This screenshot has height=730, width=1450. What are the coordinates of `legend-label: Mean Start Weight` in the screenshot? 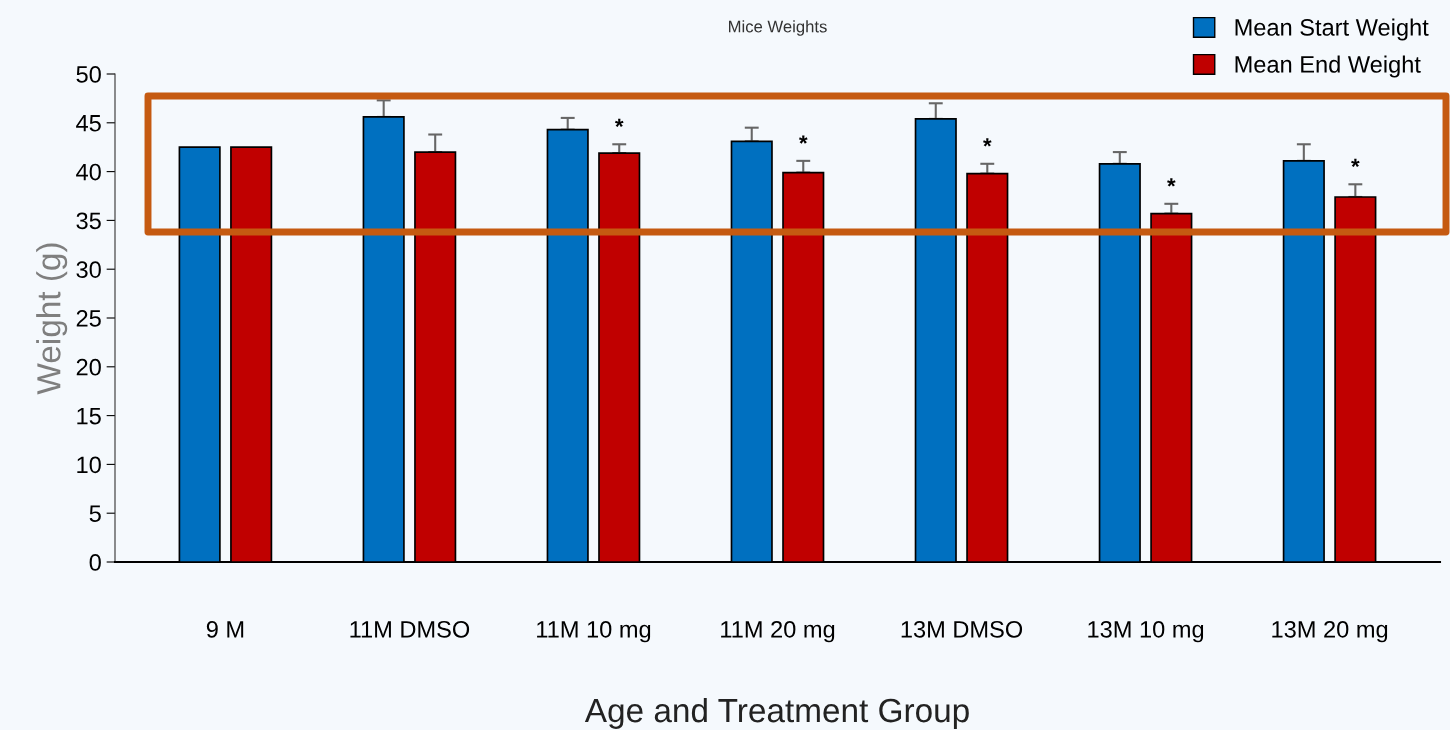 It's located at (1332, 29).